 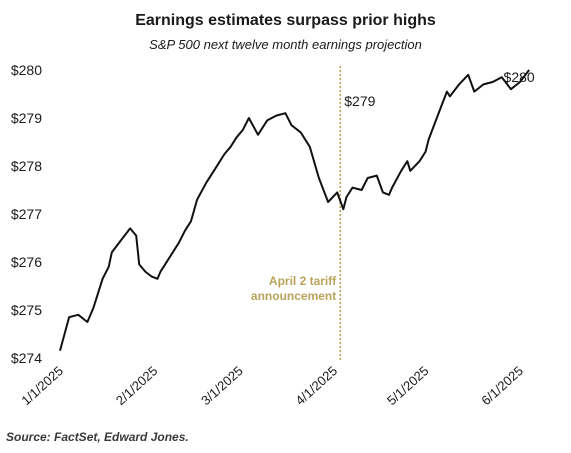 What do you see at coordinates (519, 77) in the screenshot?
I see `end-value-label: $280` at bounding box center [519, 77].